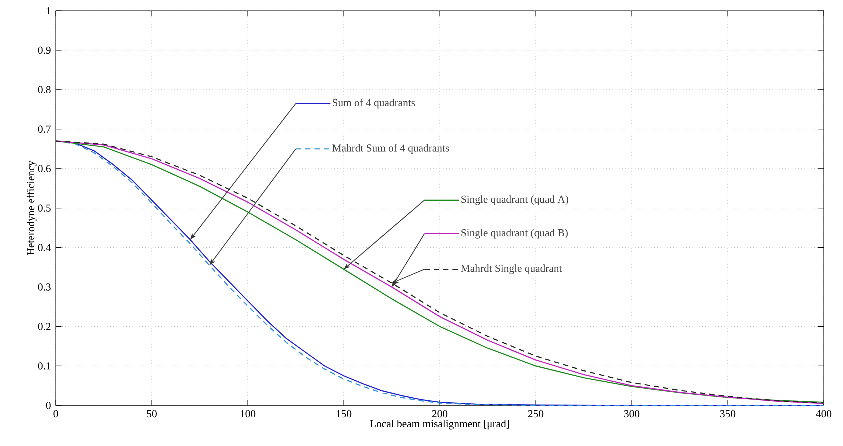 The width and height of the screenshot is (843, 446). Describe the element at coordinates (152, 414) in the screenshot. I see `x-tick-label: 50` at that location.